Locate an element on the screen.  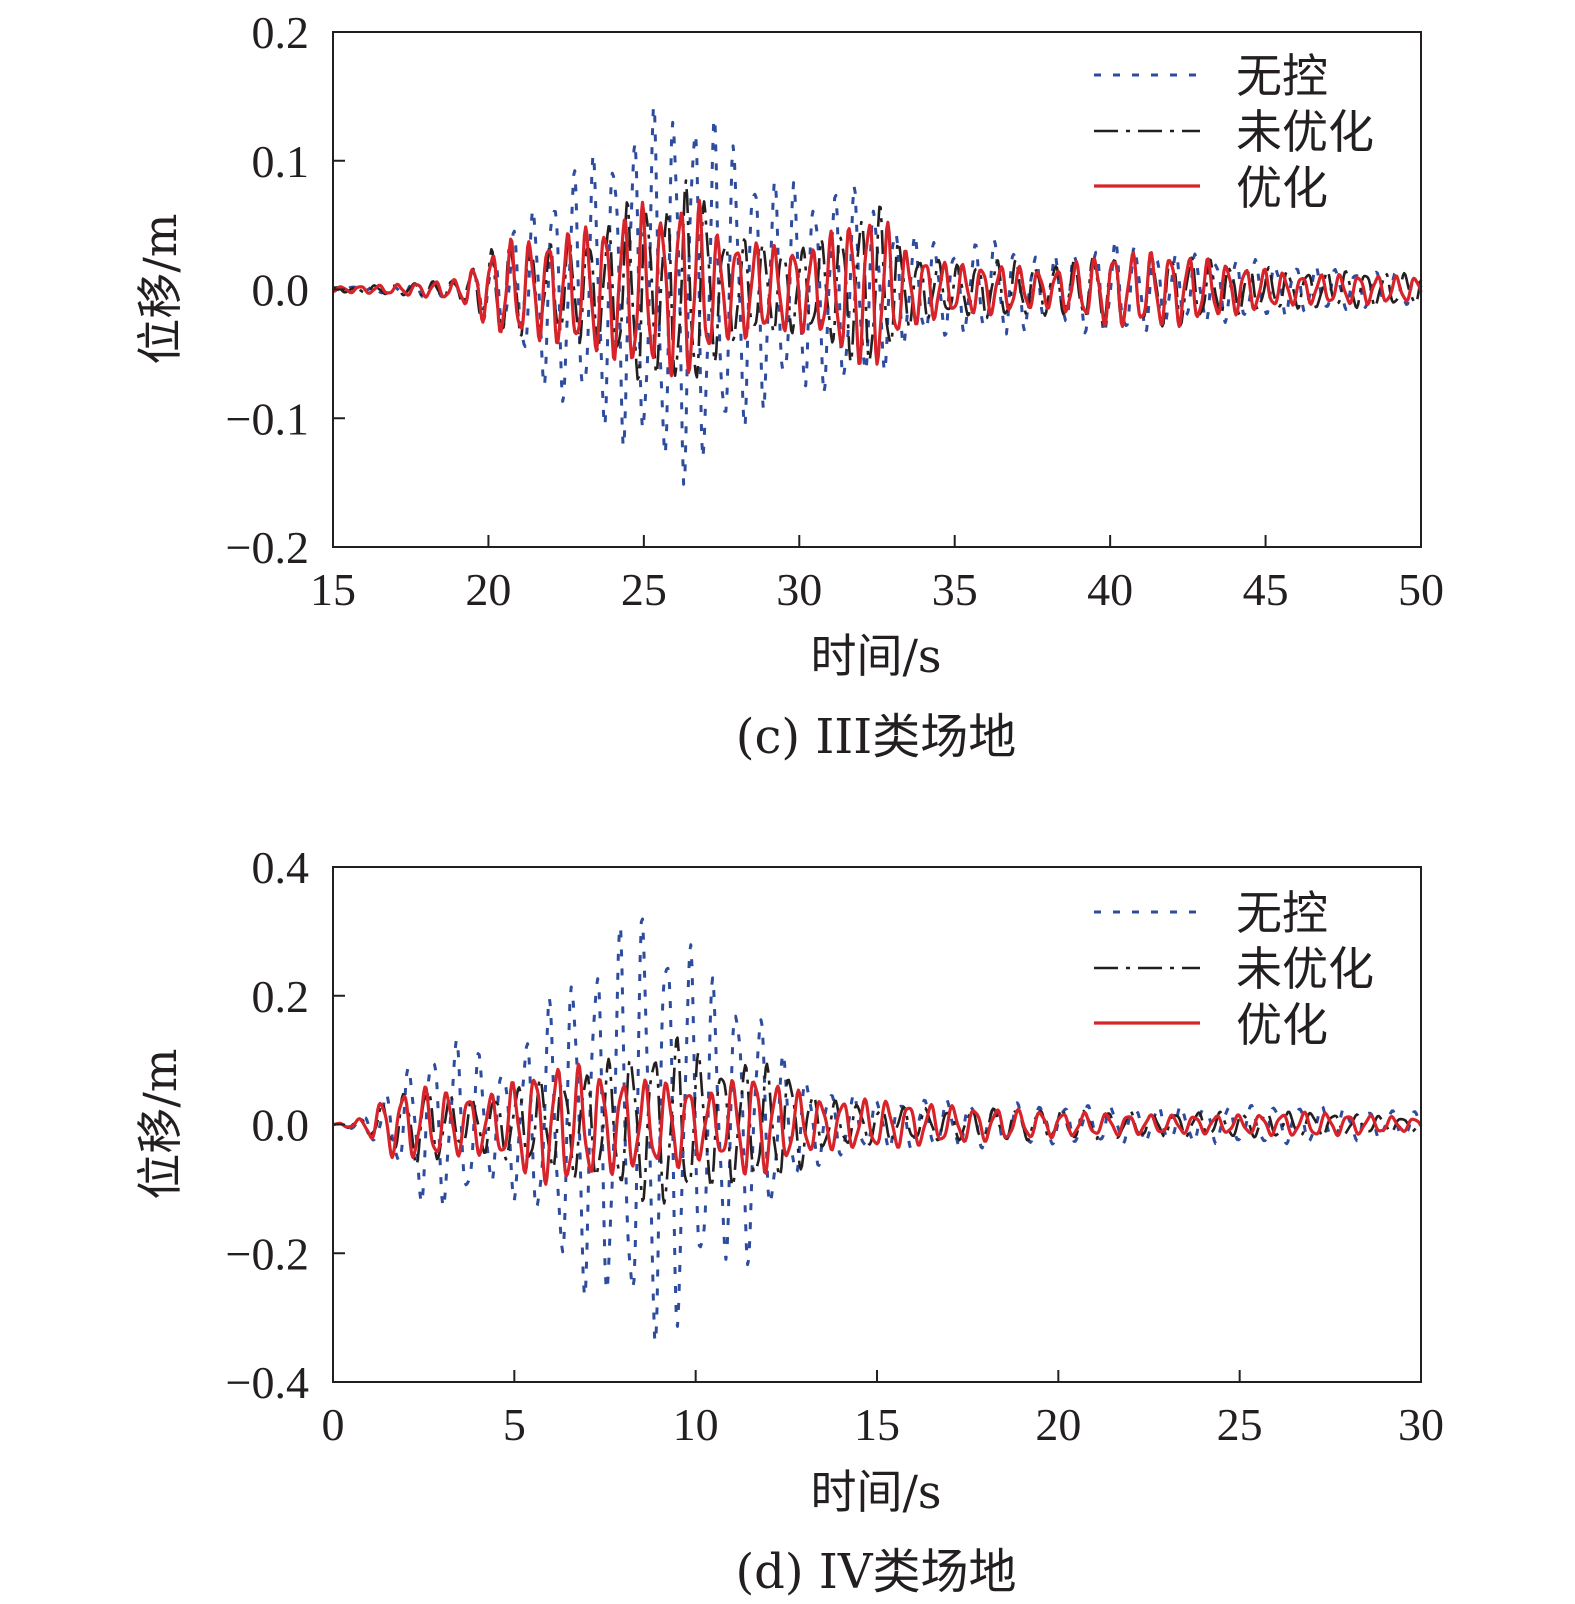
x-tick-label: 50 is located at coordinates (1421, 589).